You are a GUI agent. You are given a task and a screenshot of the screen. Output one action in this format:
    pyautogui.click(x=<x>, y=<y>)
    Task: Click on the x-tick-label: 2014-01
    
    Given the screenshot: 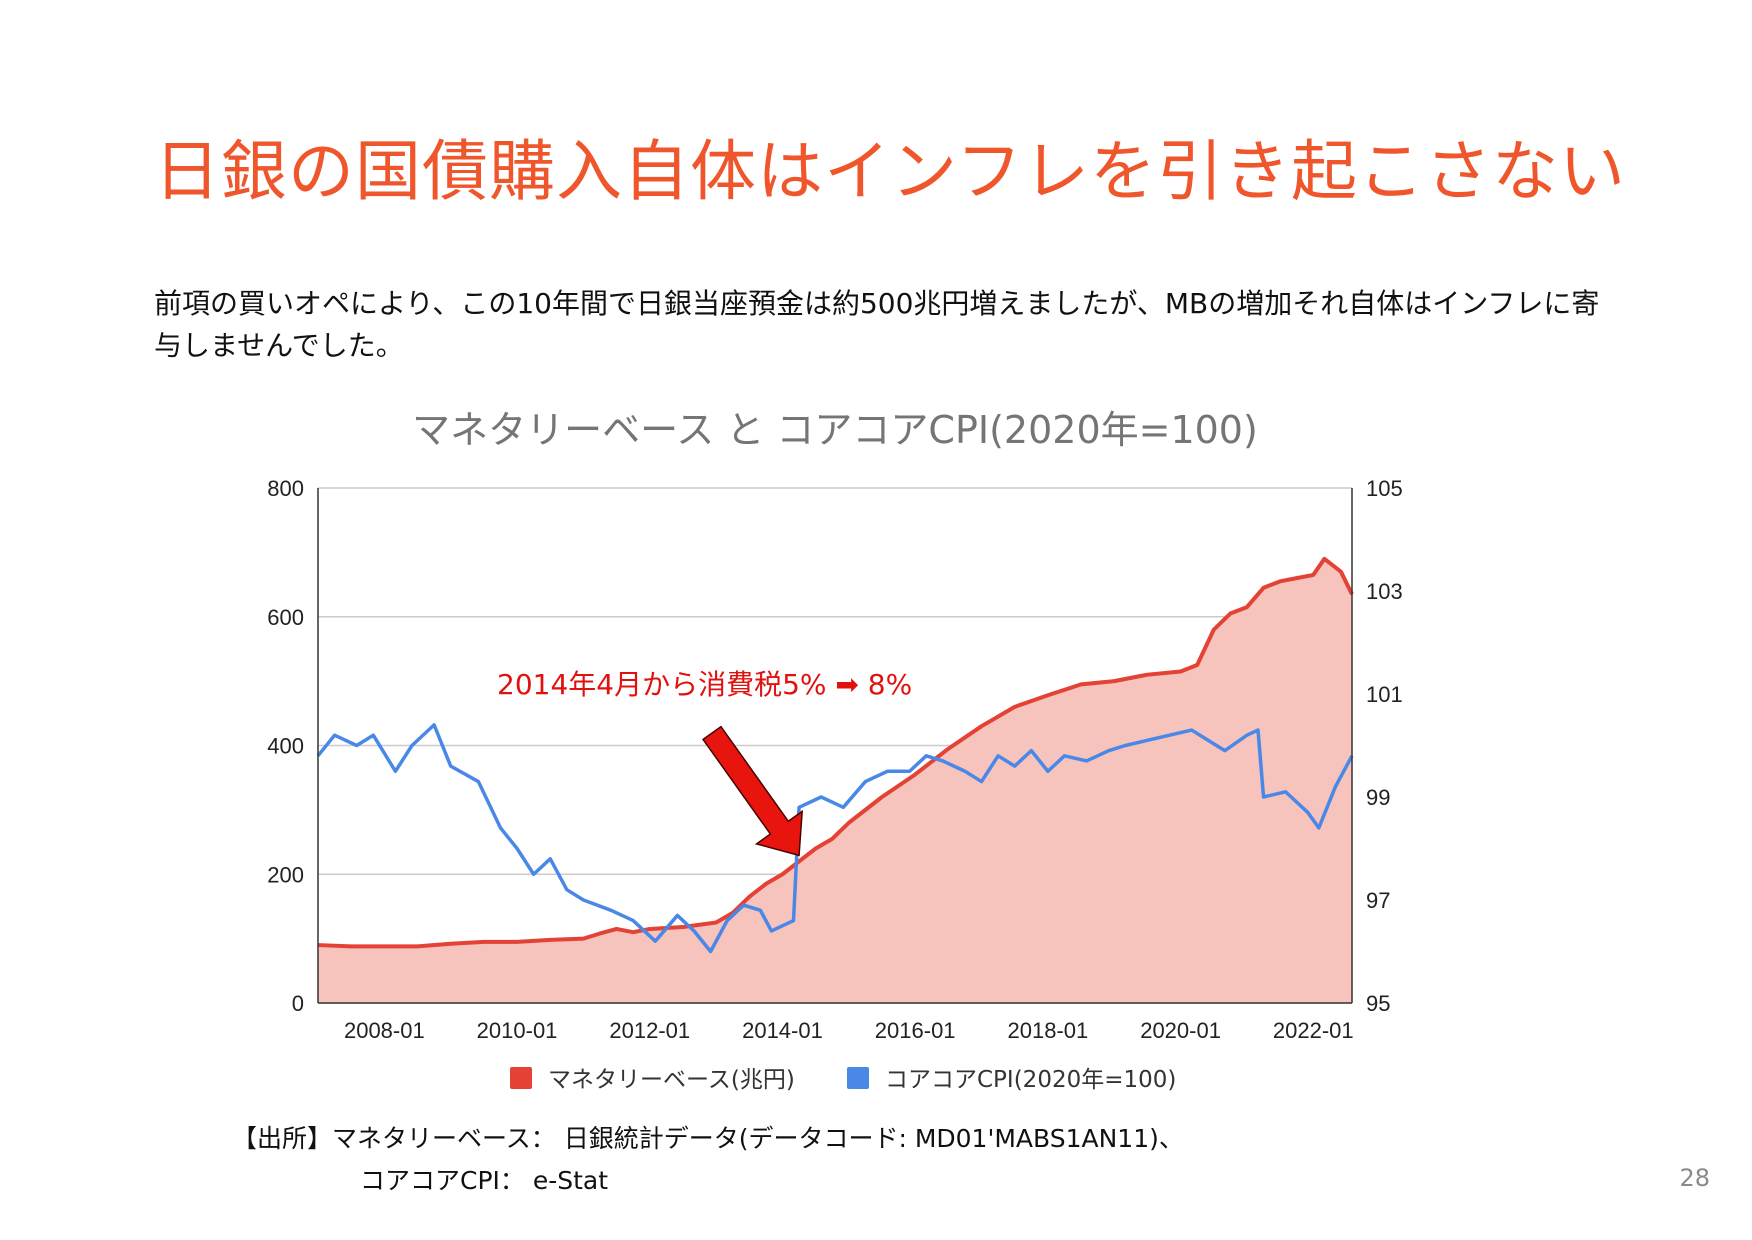 What is the action you would take?
    pyautogui.click(x=782, y=1030)
    